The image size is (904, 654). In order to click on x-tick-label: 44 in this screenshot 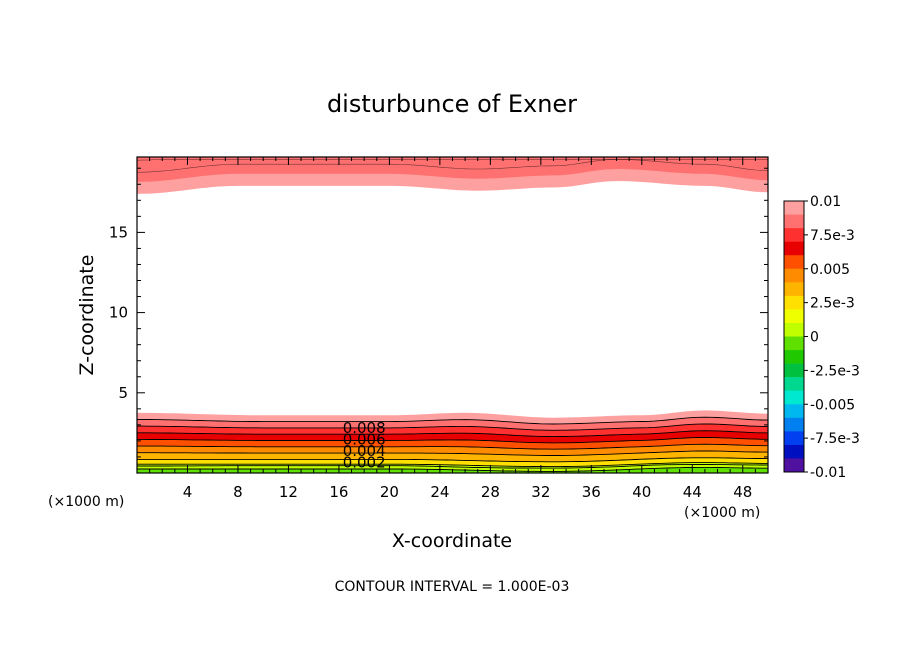, I will do `click(692, 492)`.